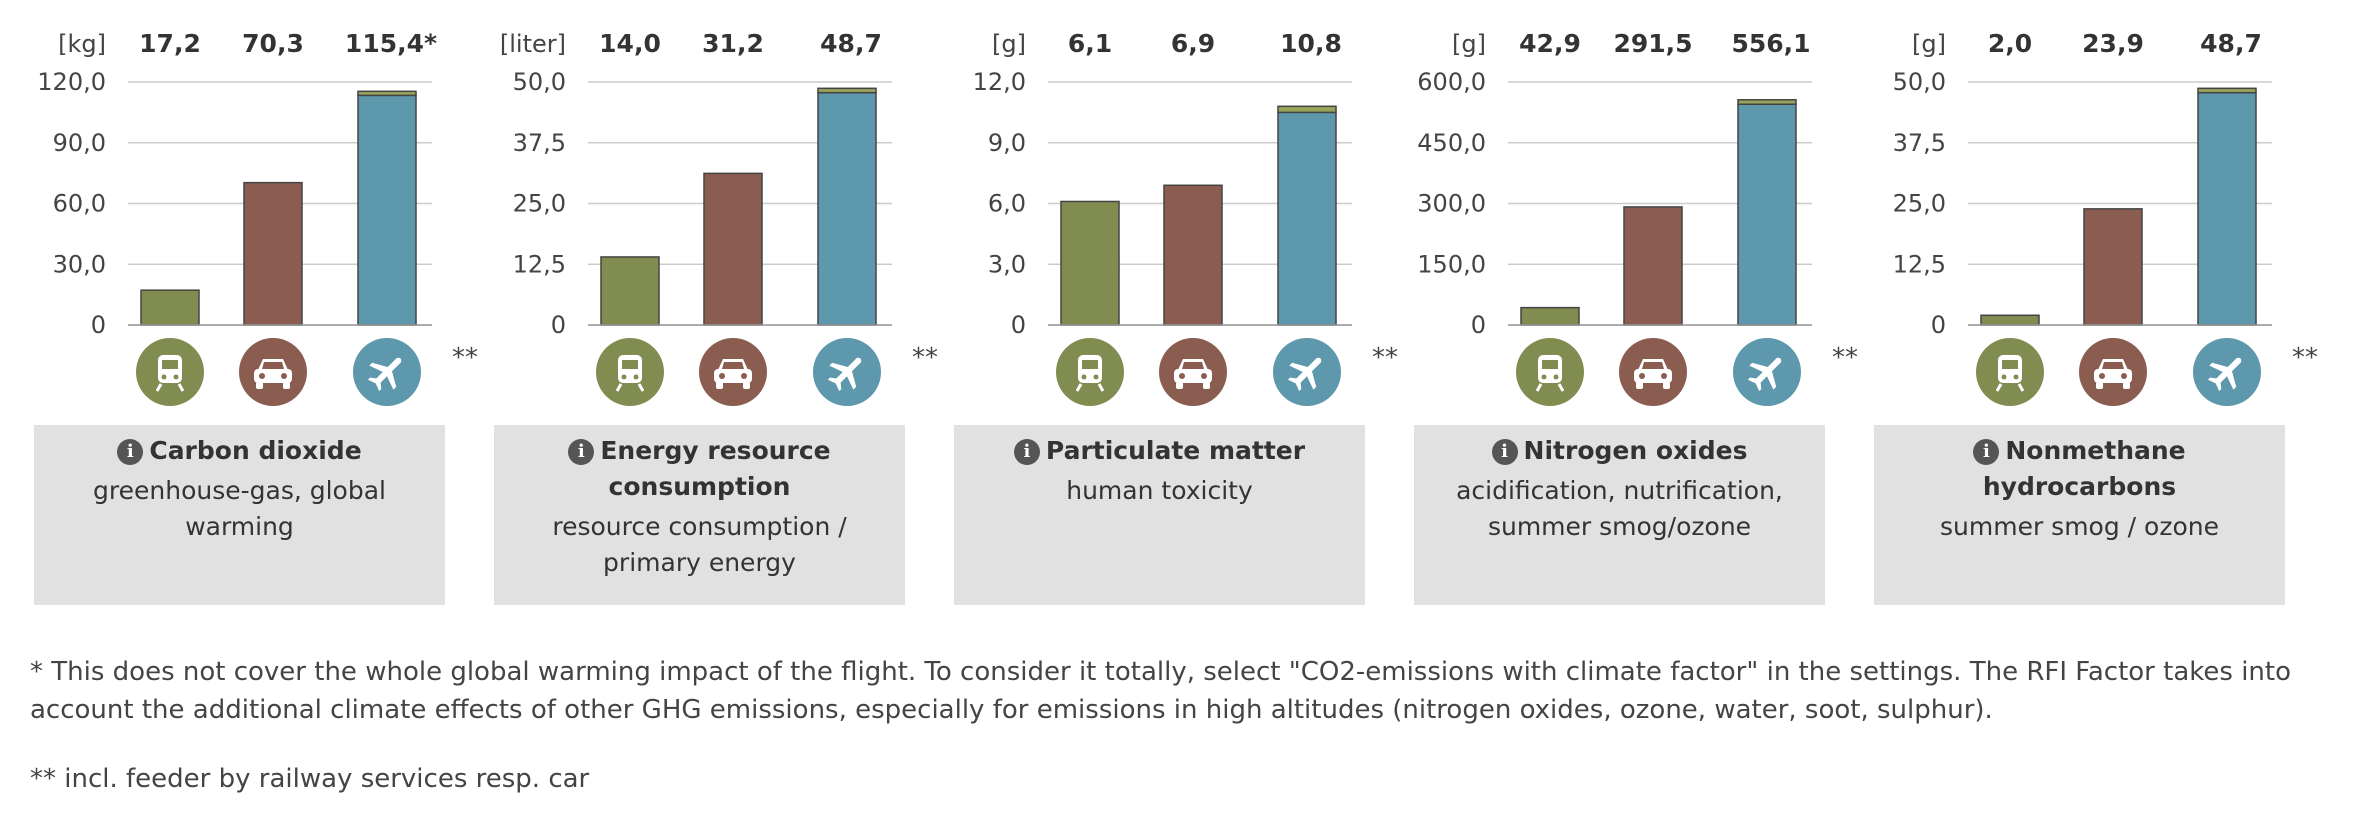  I want to click on y-tick-label: 6,0, so click(1007, 204).